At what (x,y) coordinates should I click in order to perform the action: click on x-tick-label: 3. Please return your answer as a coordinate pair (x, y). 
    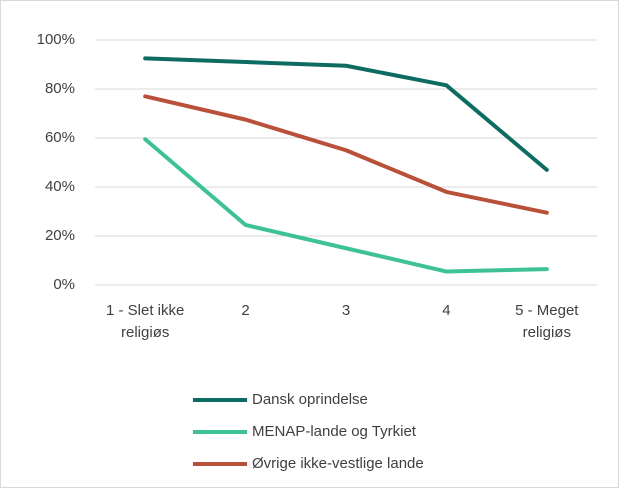
    Looking at the image, I should click on (346, 310).